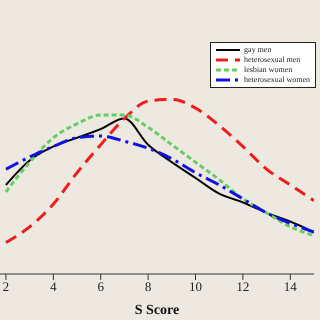 This screenshot has width=320, height=320. What do you see at coordinates (54, 286) in the screenshot?
I see `x-tick-label: 4` at bounding box center [54, 286].